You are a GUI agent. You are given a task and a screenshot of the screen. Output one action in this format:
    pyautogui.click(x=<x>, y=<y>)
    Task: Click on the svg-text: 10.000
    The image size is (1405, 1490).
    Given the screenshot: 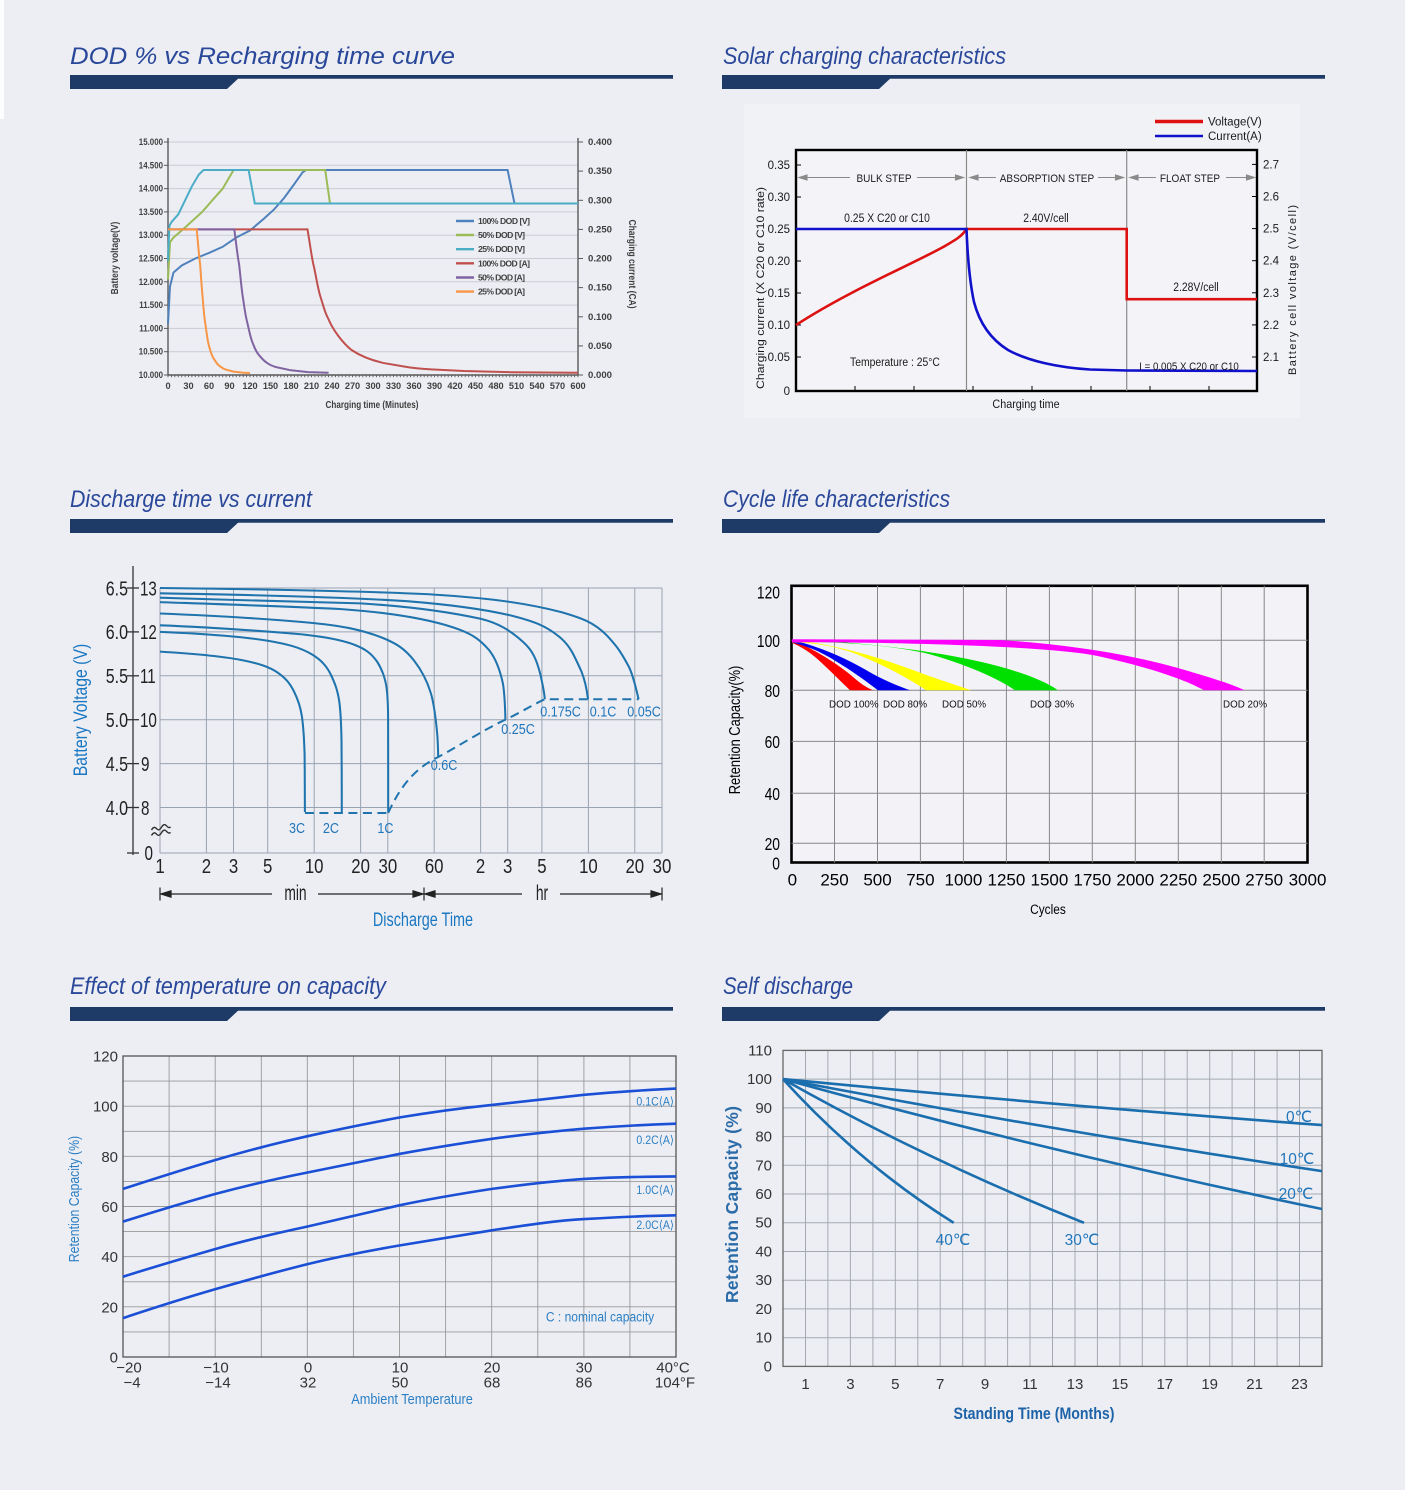 What is the action you would take?
    pyautogui.click(x=151, y=374)
    